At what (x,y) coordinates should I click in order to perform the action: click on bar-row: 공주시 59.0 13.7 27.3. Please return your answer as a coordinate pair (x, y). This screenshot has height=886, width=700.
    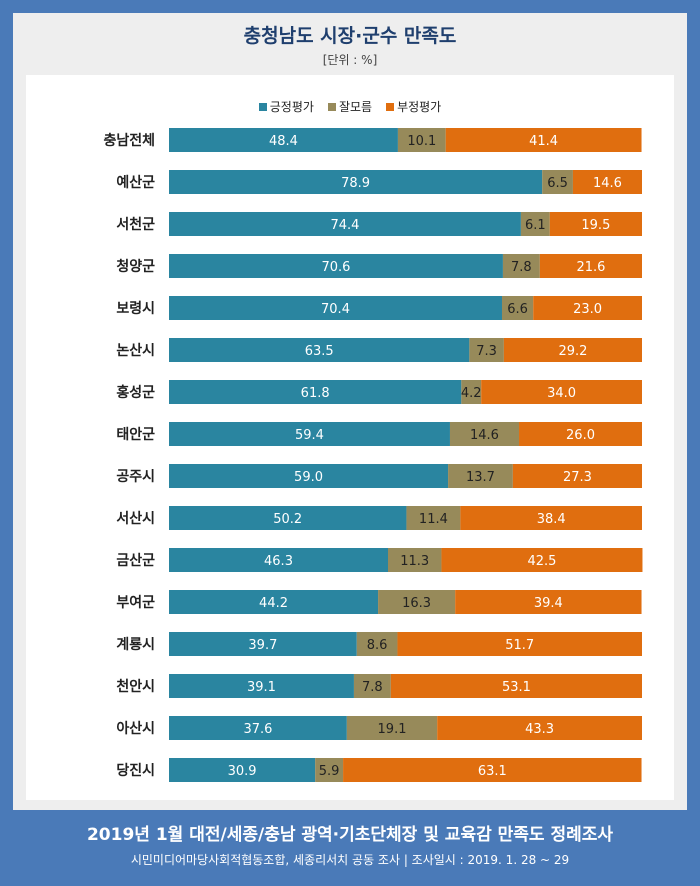
    Looking at the image, I should click on (379, 476).